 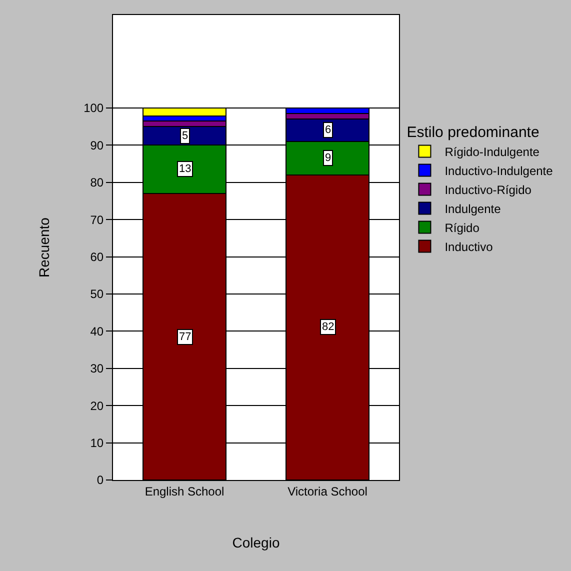 I want to click on data-label: 5, so click(x=185, y=136).